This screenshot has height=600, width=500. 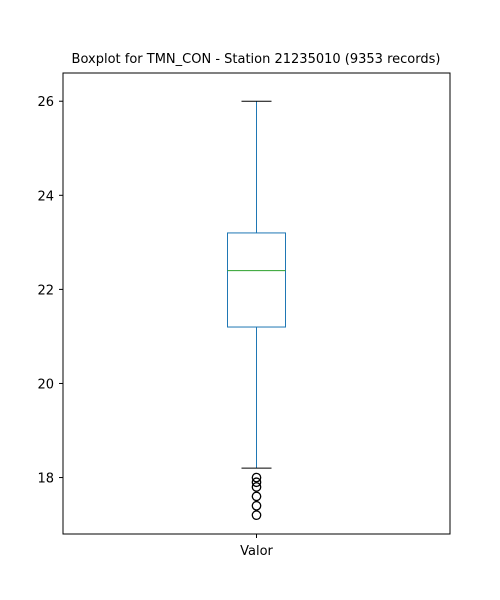 I want to click on x-axis: Valor, so click(x=257, y=546).